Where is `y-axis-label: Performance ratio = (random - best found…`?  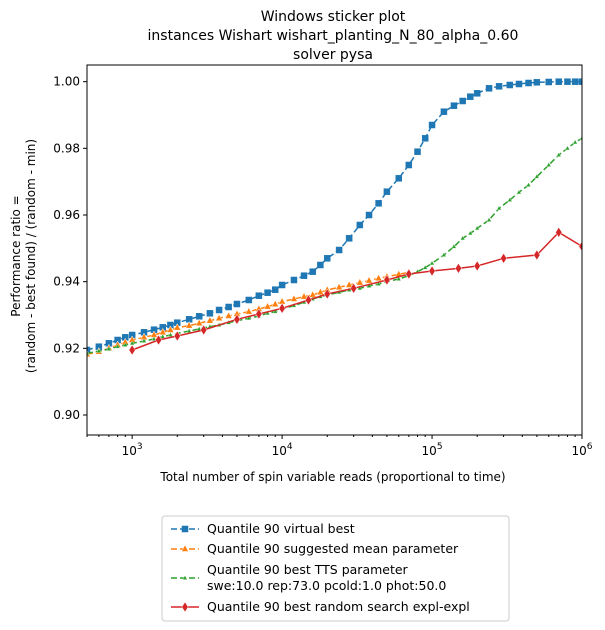 y-axis-label: Performance ratio = (random - best found… is located at coordinates (23, 256).